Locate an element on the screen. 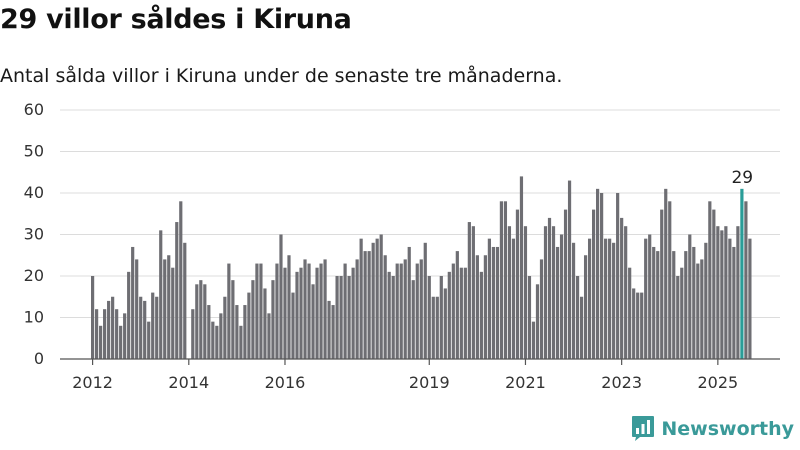  x-tick-label: 2016 is located at coordinates (285, 382).